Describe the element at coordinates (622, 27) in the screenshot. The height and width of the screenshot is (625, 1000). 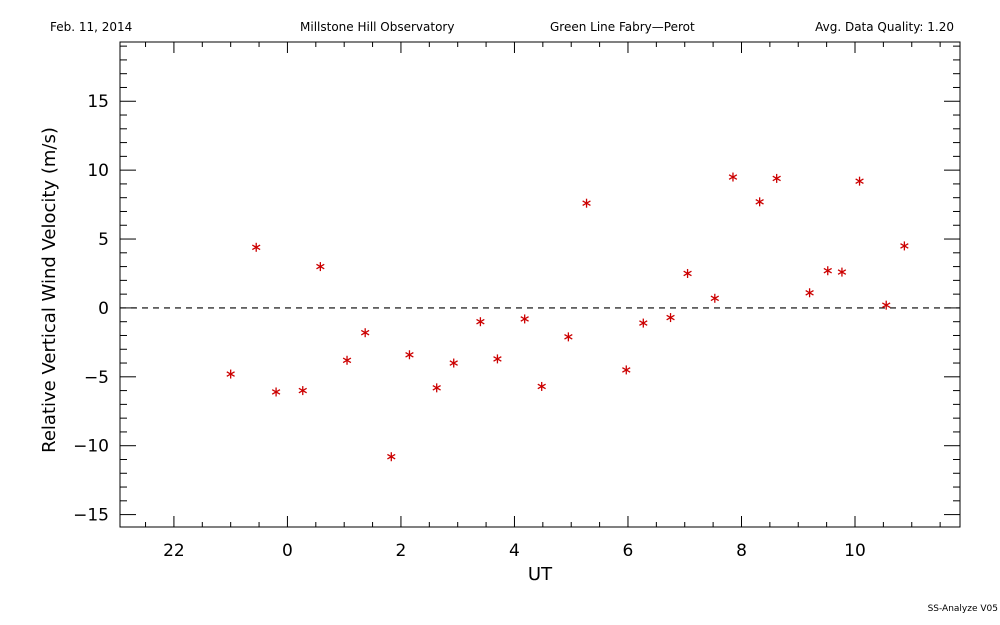
I see `header-instrument: Green Line Fabry—Perot` at that location.